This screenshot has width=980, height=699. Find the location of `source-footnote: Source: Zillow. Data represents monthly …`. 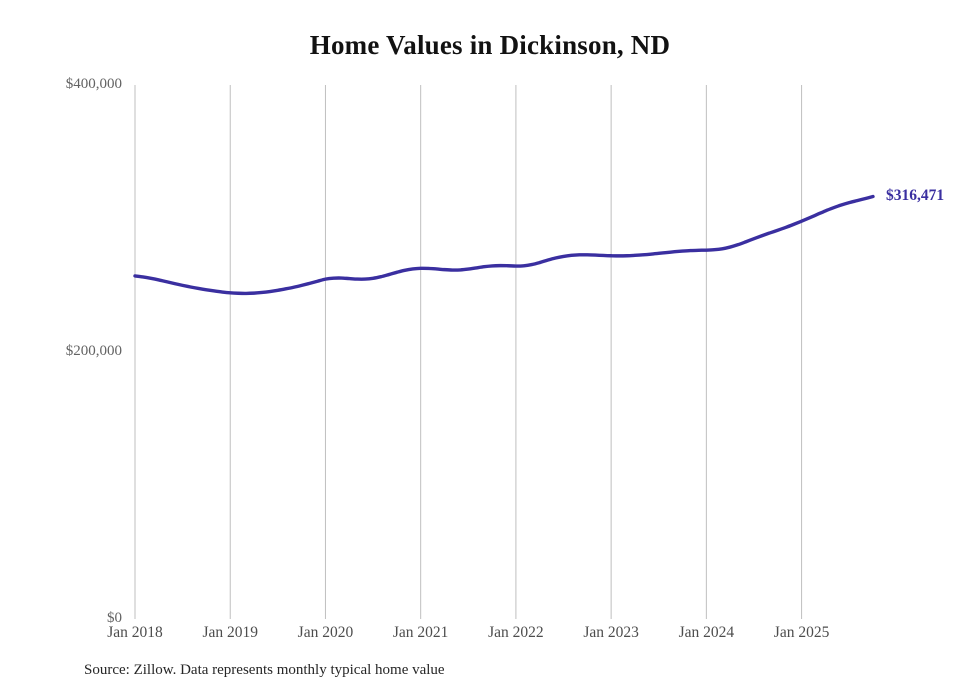

source-footnote: Source: Zillow. Data represents monthly … is located at coordinates (264, 670).